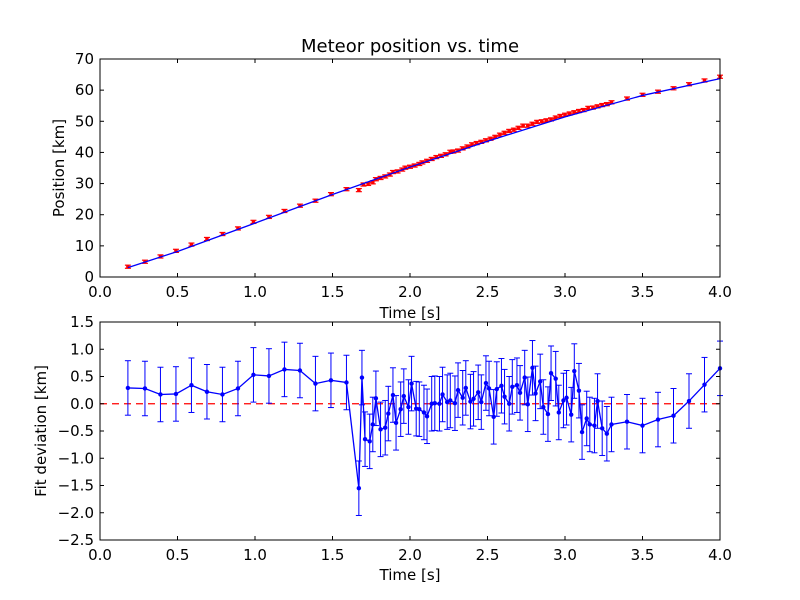  What do you see at coordinates (84, 90) in the screenshot?
I see `position-y-tick-label: 60` at bounding box center [84, 90].